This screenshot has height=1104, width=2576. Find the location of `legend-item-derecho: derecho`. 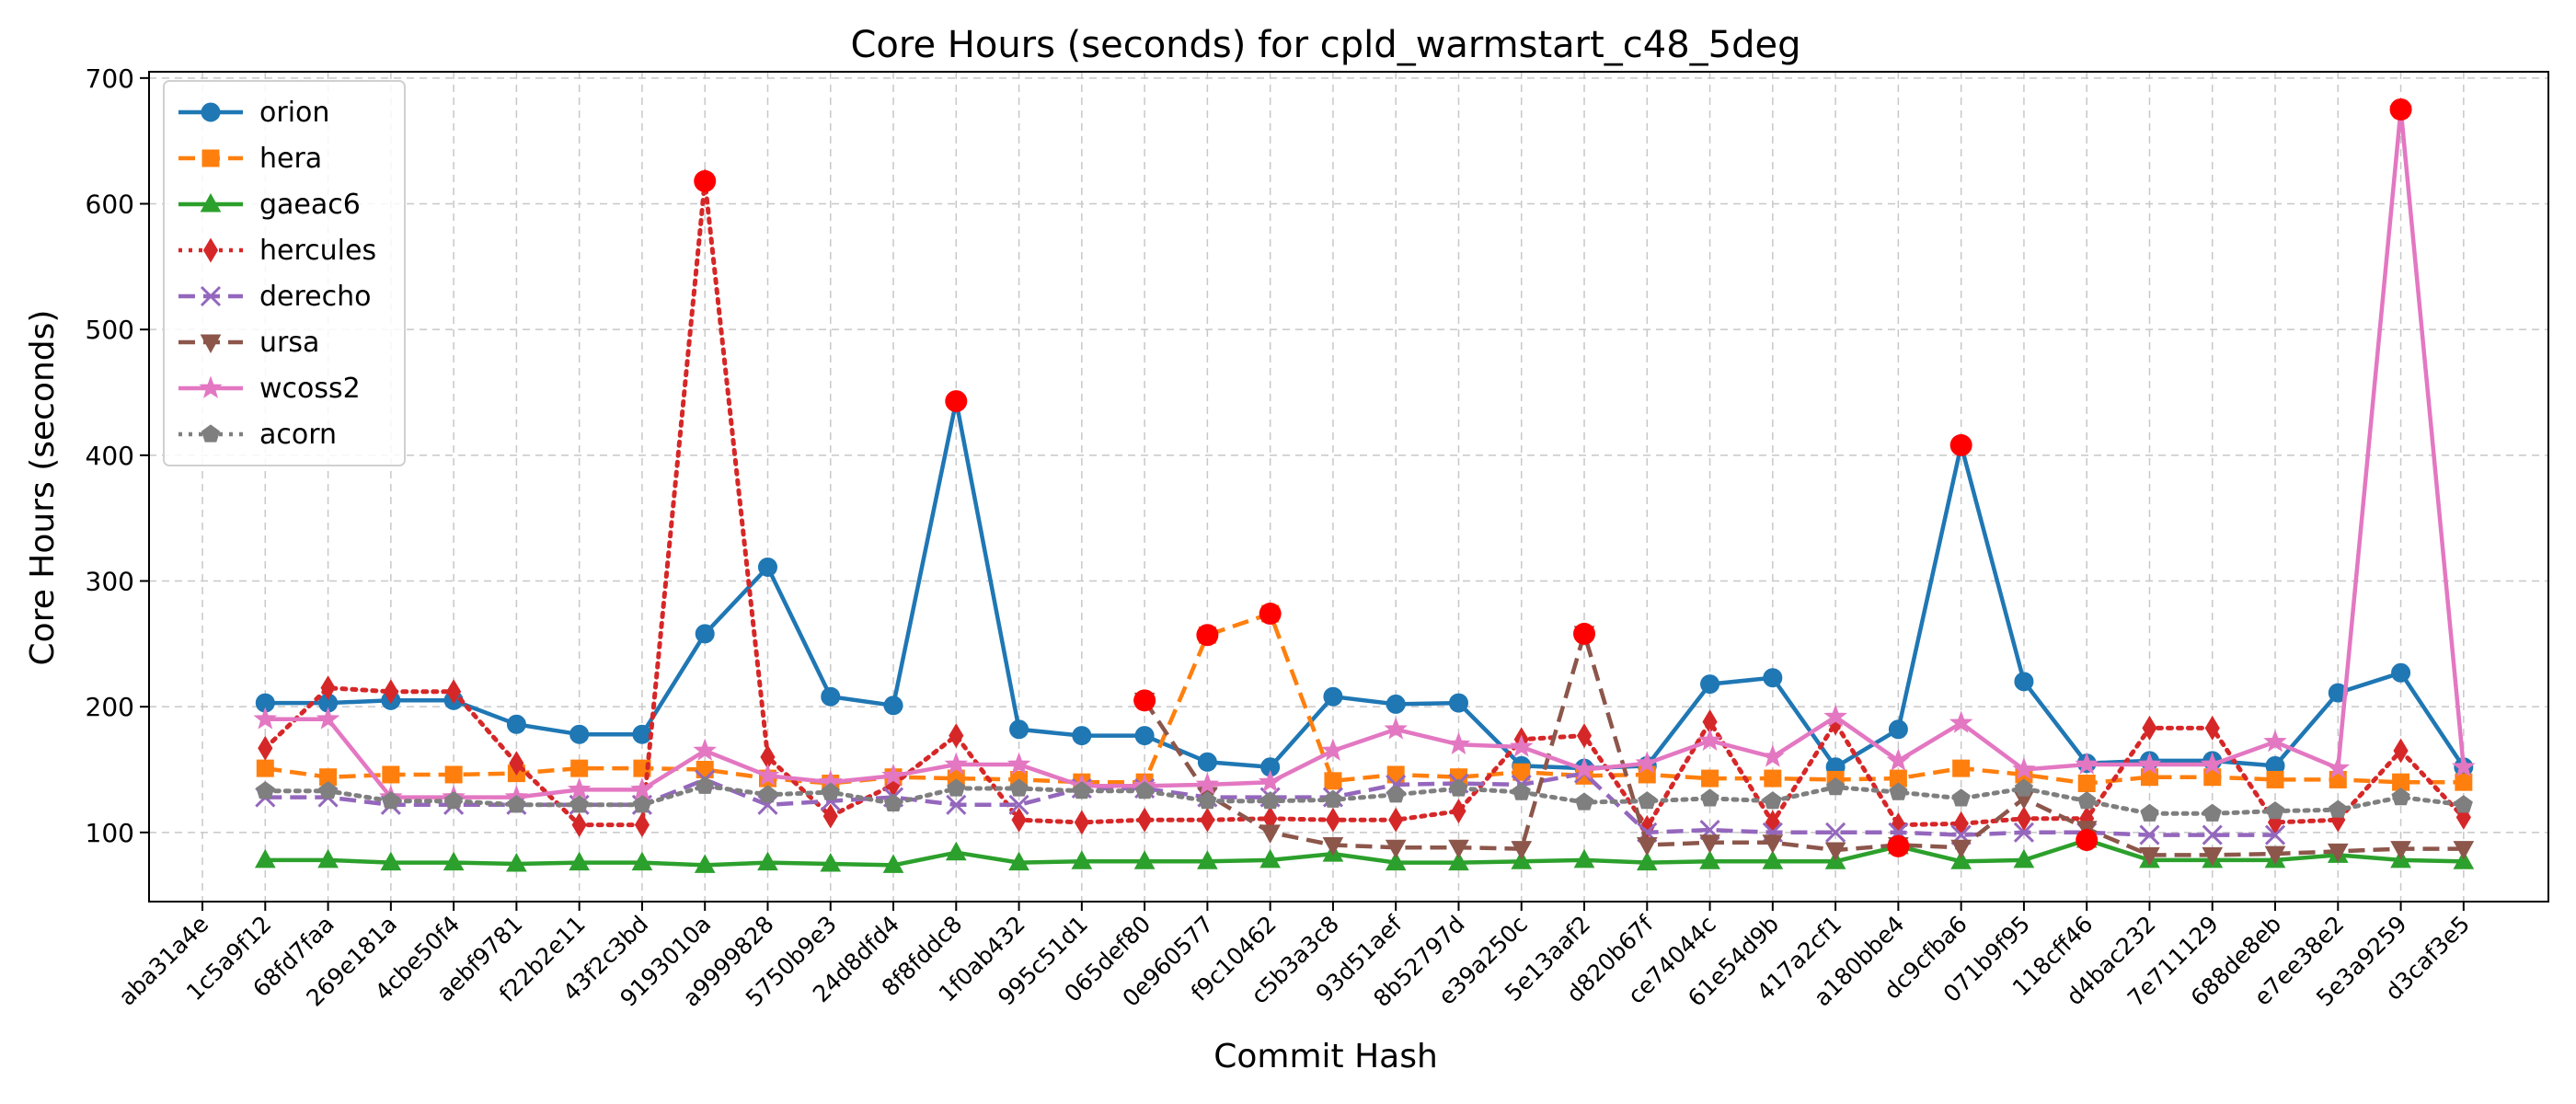

legend-item-derecho: derecho is located at coordinates (275, 297).